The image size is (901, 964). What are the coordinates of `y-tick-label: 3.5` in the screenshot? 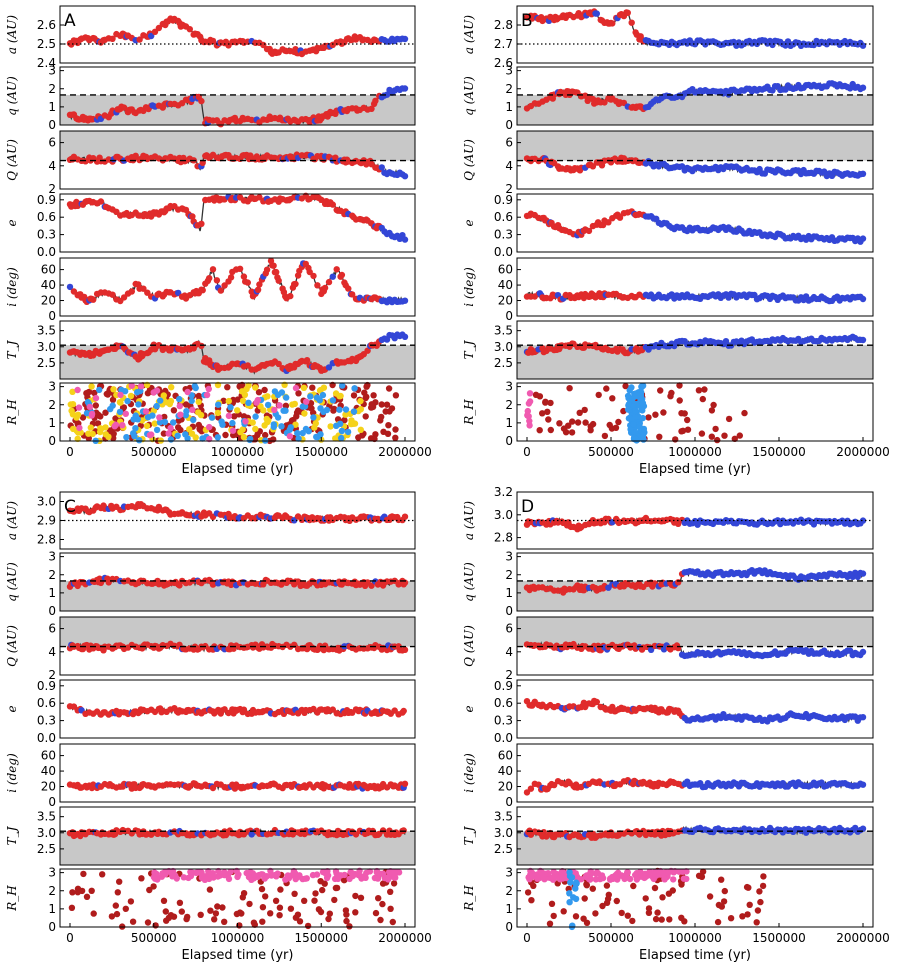 It's located at (503, 817).